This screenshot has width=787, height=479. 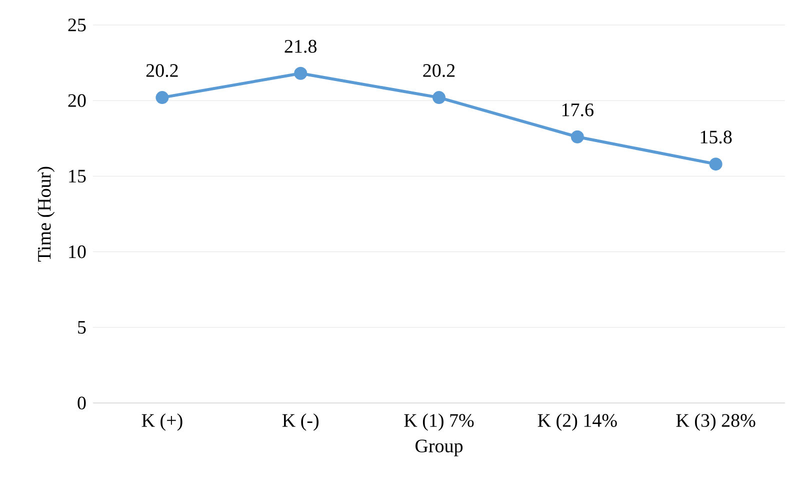 I want to click on y-tick-label: 15, so click(x=77, y=176).